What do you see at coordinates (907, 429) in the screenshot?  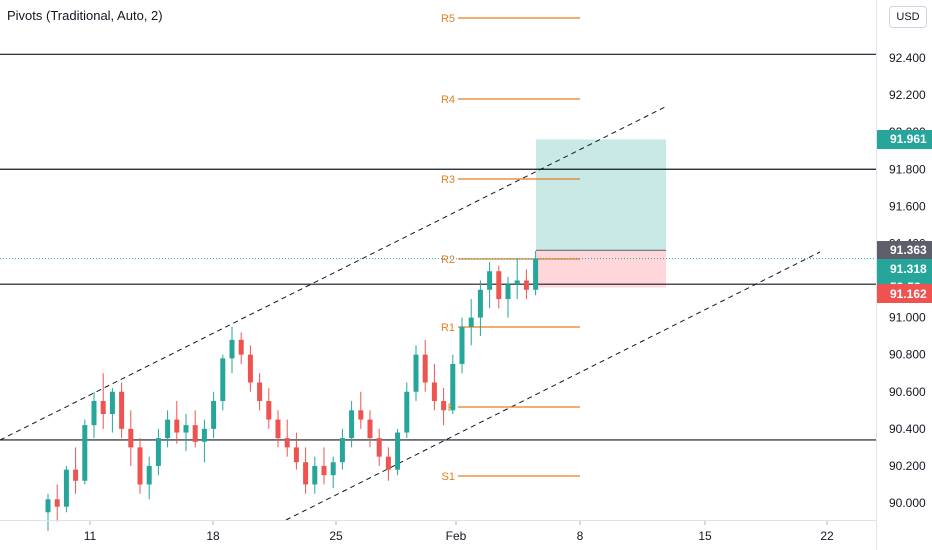 I see `price-tick-label: 90.400` at bounding box center [907, 429].